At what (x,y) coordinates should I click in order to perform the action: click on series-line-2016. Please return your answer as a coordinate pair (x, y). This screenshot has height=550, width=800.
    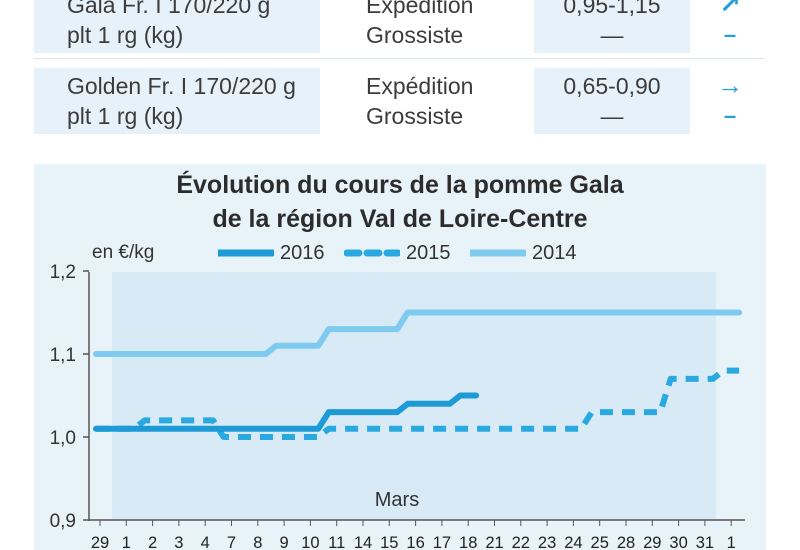
    Looking at the image, I should click on (286, 412).